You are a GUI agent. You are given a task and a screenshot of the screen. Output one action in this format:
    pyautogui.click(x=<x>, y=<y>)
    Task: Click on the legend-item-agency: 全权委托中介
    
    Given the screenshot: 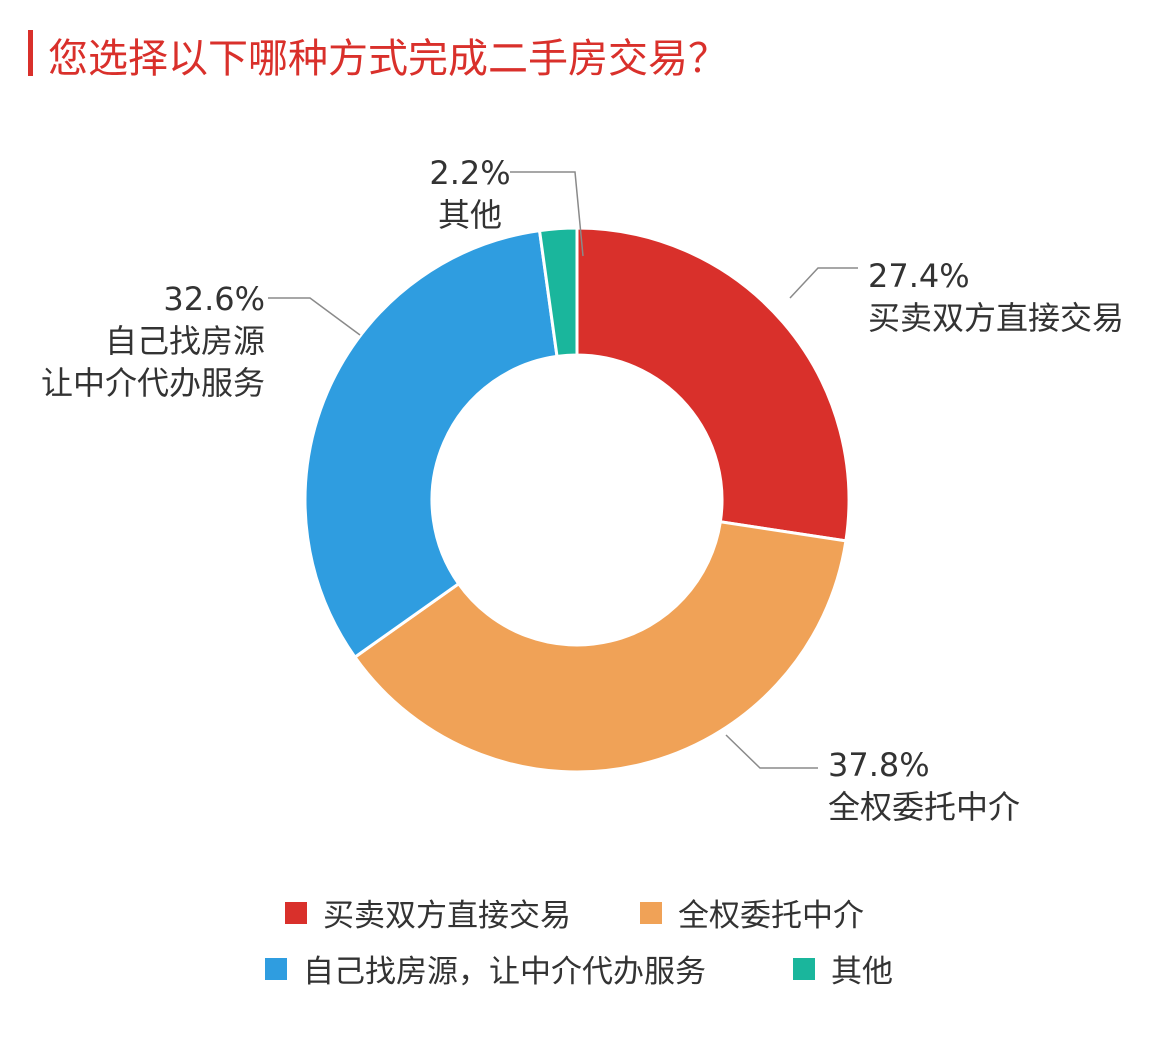 What is the action you would take?
    pyautogui.click(x=752, y=912)
    